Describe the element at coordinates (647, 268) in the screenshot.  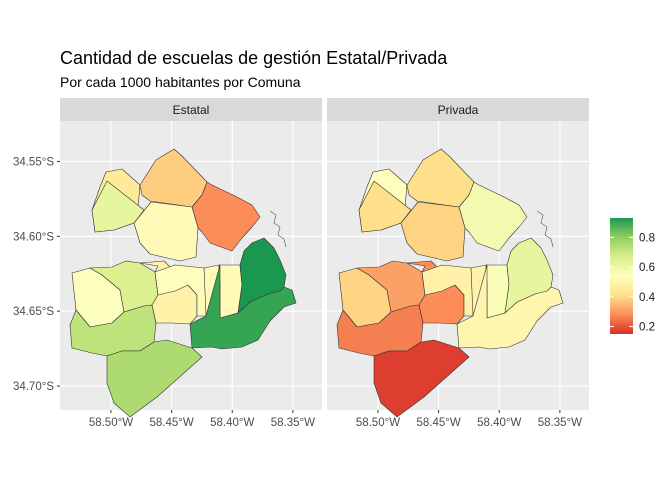
I see `legend-tick-label: 0.6` at that location.